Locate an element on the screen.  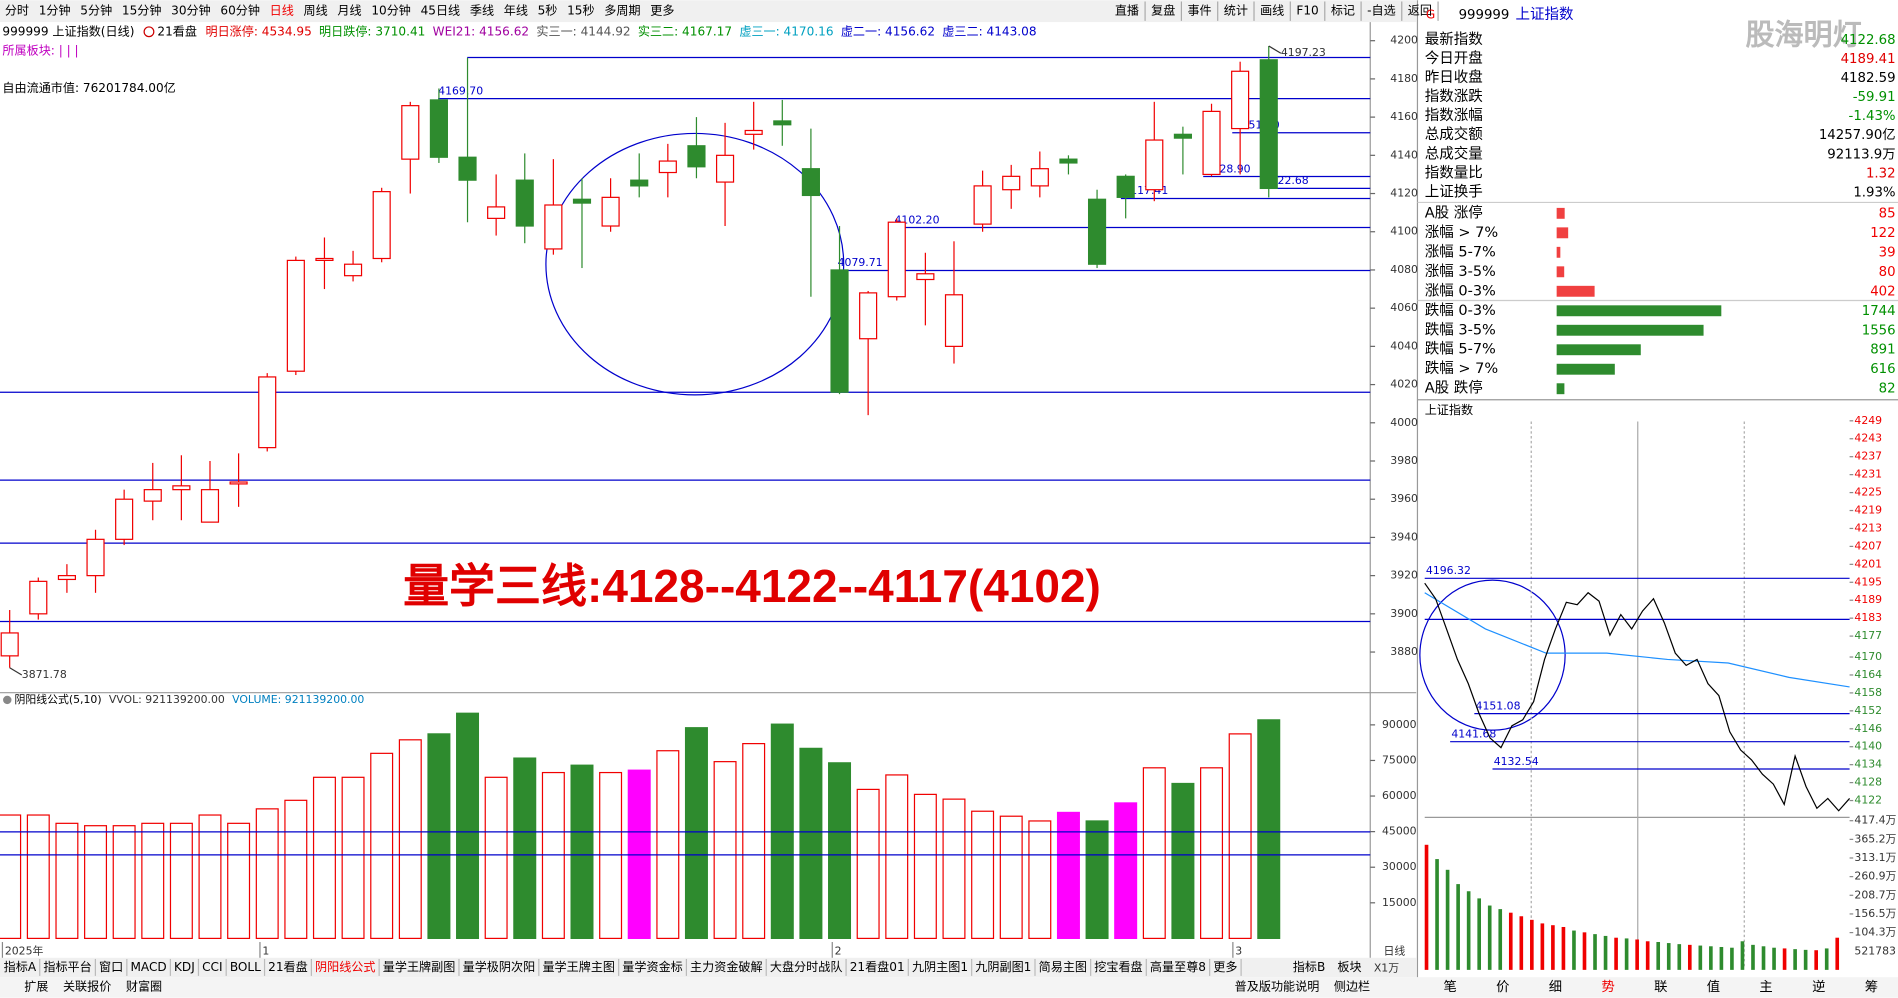
period-tab: 周线 is located at coordinates (316, 11).